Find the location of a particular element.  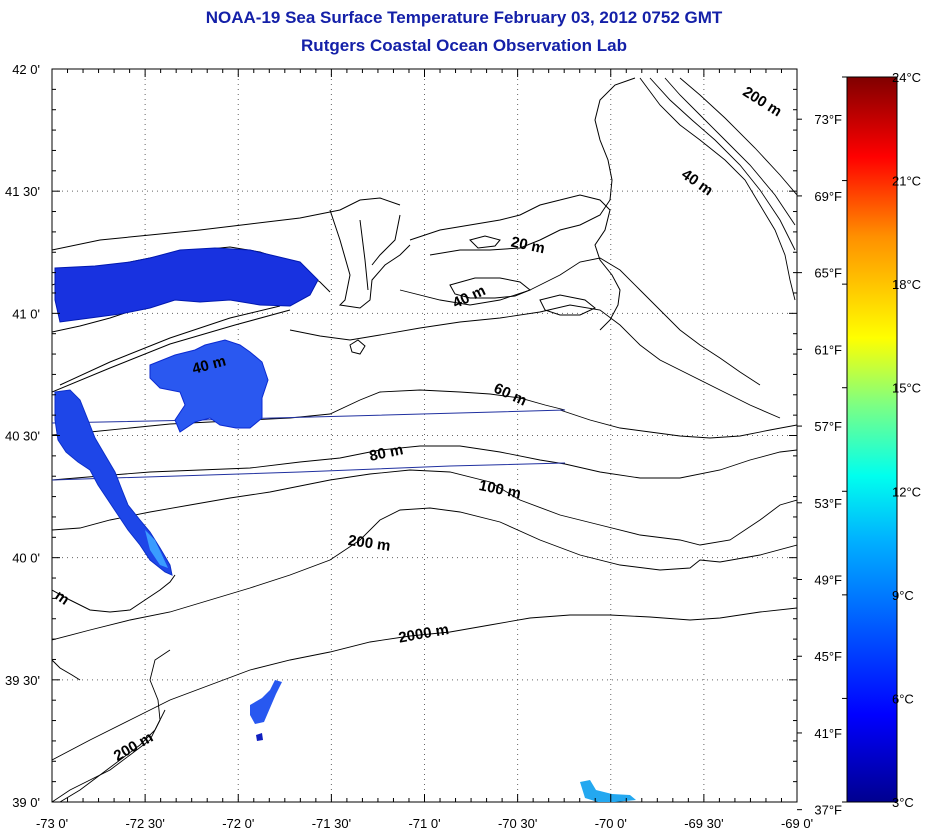

map-subtitle: Rutgers Coastal Ocean Observation Lab is located at coordinates (464, 45).